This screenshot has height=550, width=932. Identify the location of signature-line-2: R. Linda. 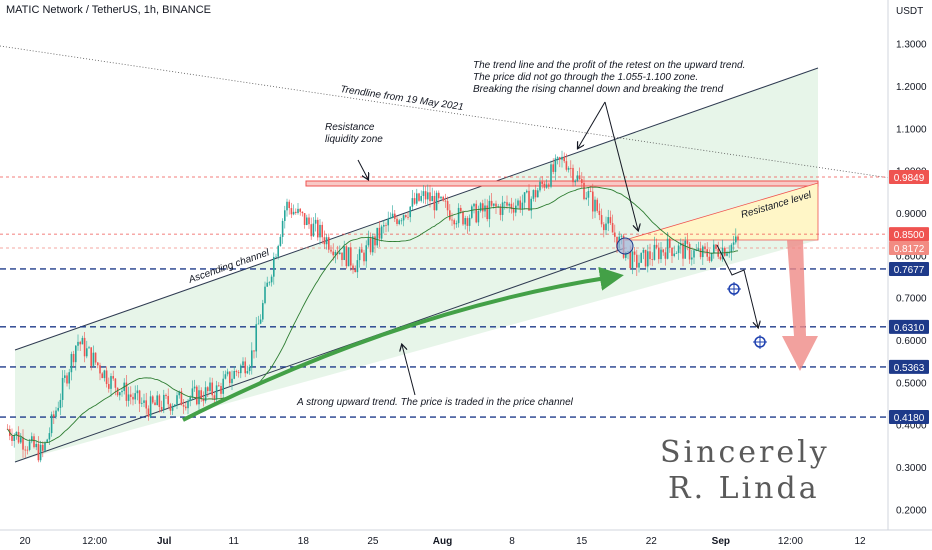
(744, 488).